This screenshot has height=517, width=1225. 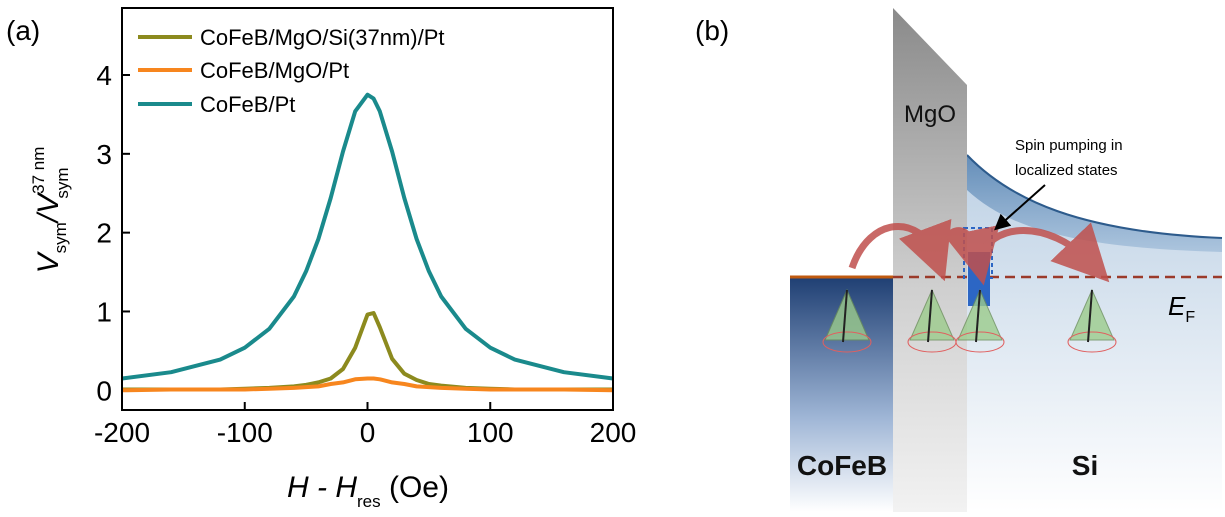 I want to click on spin-cones, so click(x=969, y=320).